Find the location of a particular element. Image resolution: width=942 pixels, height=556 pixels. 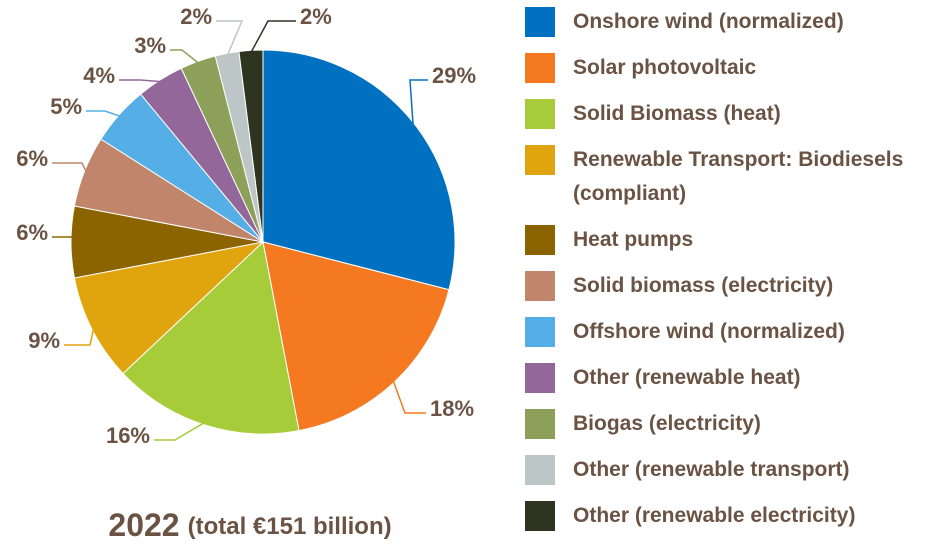

chart-title: 2022 (total €151 billion) is located at coordinates (249, 525).